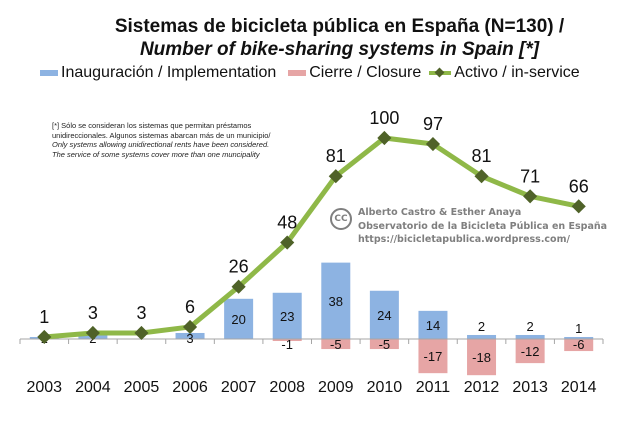 The height and width of the screenshot is (424, 639). I want to click on marker-active-2011, so click(433, 144).